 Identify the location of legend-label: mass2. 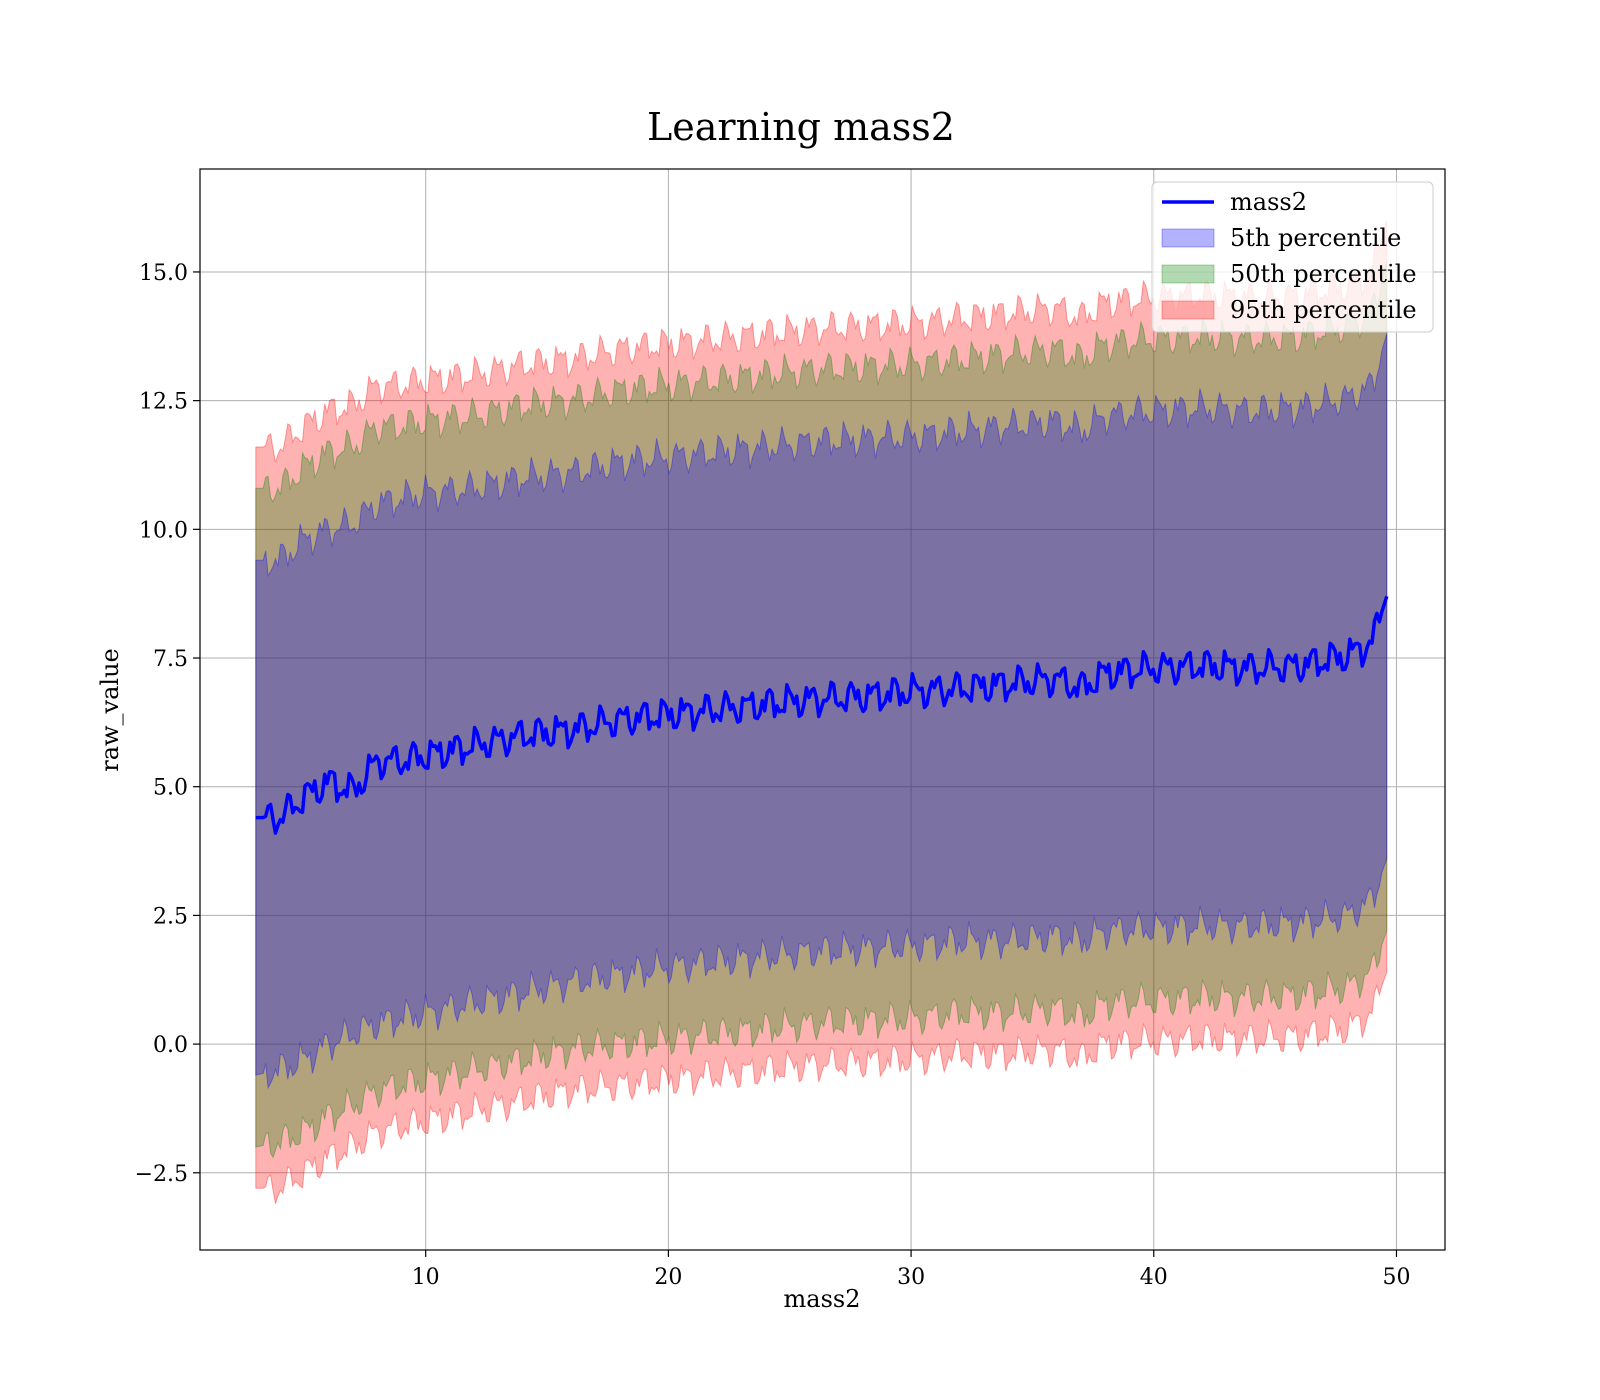
(1268, 202).